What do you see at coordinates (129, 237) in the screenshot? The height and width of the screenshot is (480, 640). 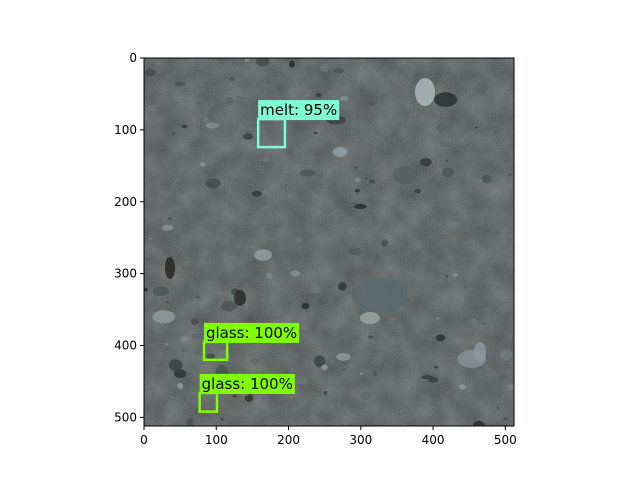 I see `y-axis-ticks: 0 100 200 300 400 500` at bounding box center [129, 237].